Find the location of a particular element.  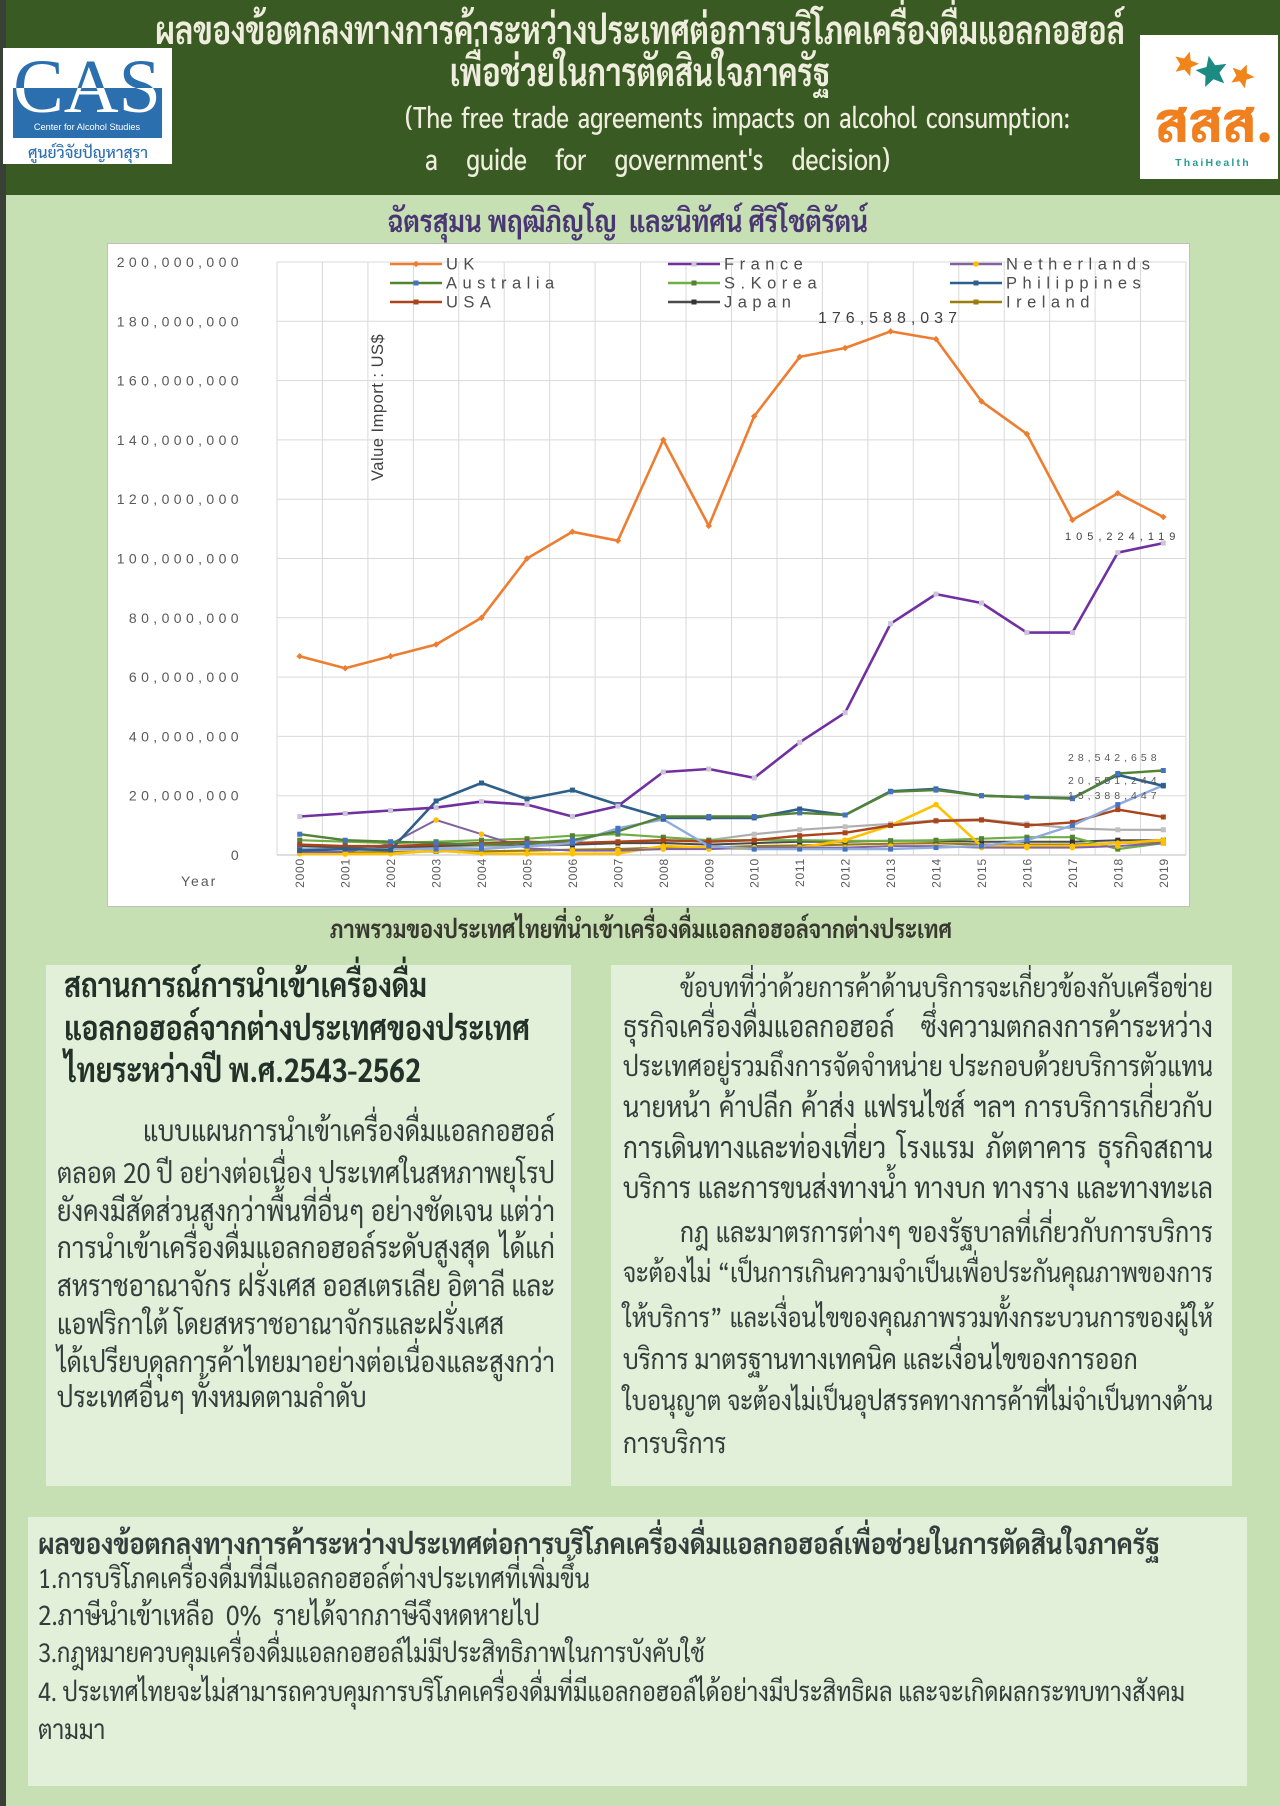

svg-text: 2016 is located at coordinates (1027, 873).